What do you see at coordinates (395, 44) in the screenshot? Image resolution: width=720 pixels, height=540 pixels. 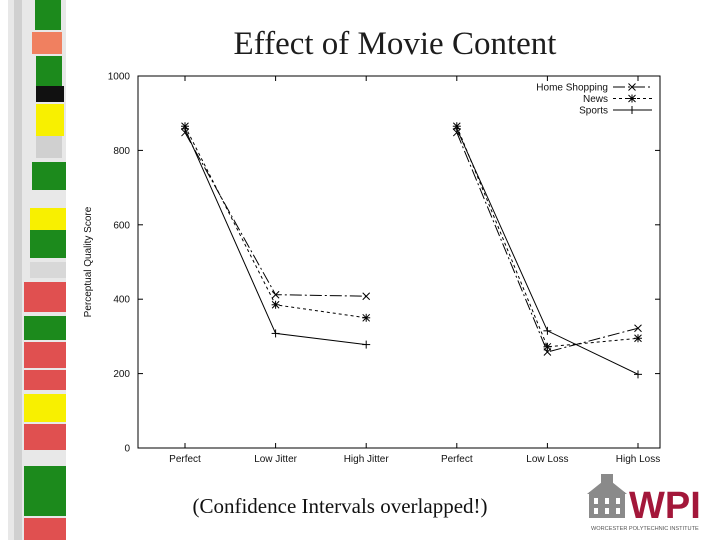 I see `slide-title: Effect of Movie Content` at bounding box center [395, 44].